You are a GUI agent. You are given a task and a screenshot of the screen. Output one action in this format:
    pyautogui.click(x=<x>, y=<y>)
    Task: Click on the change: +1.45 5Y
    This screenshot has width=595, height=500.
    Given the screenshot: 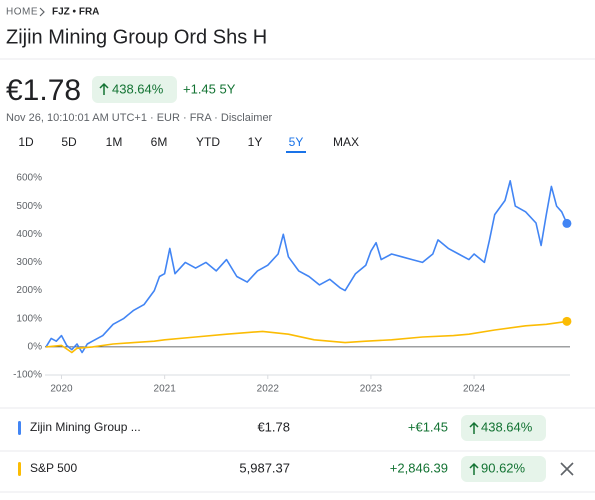 What is the action you would take?
    pyautogui.click(x=209, y=88)
    